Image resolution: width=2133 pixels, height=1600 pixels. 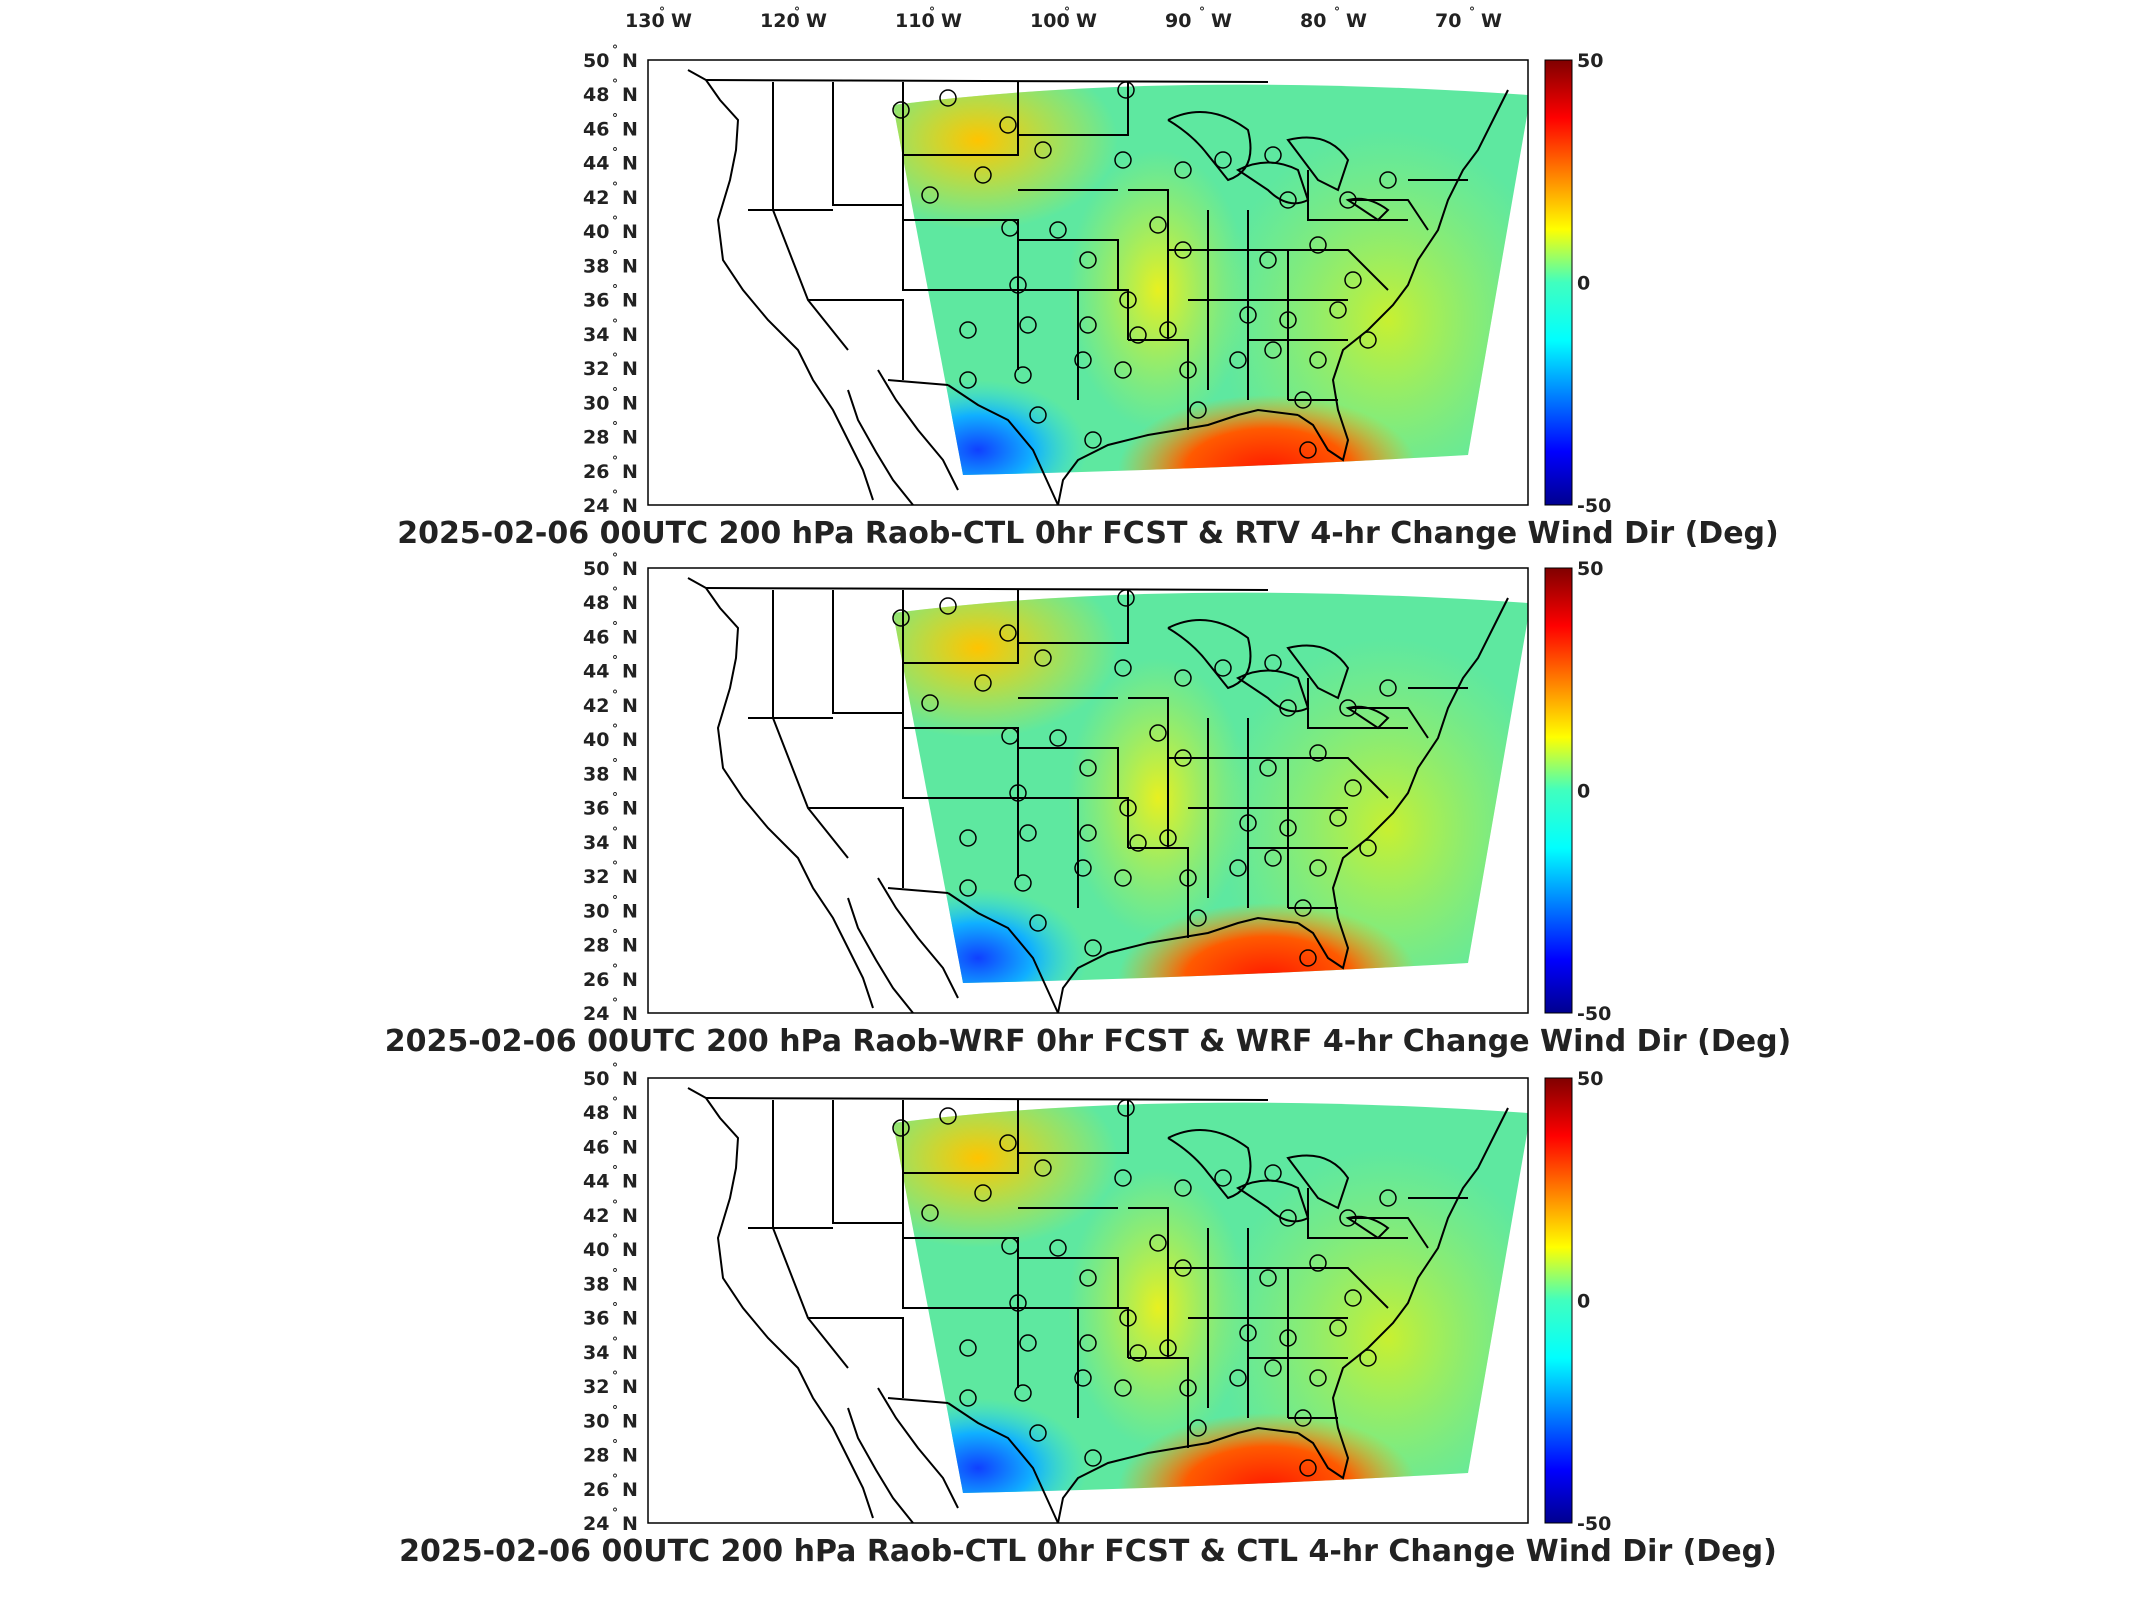 I want to click on lon-label-100: 100° W, so click(x=1063, y=18).